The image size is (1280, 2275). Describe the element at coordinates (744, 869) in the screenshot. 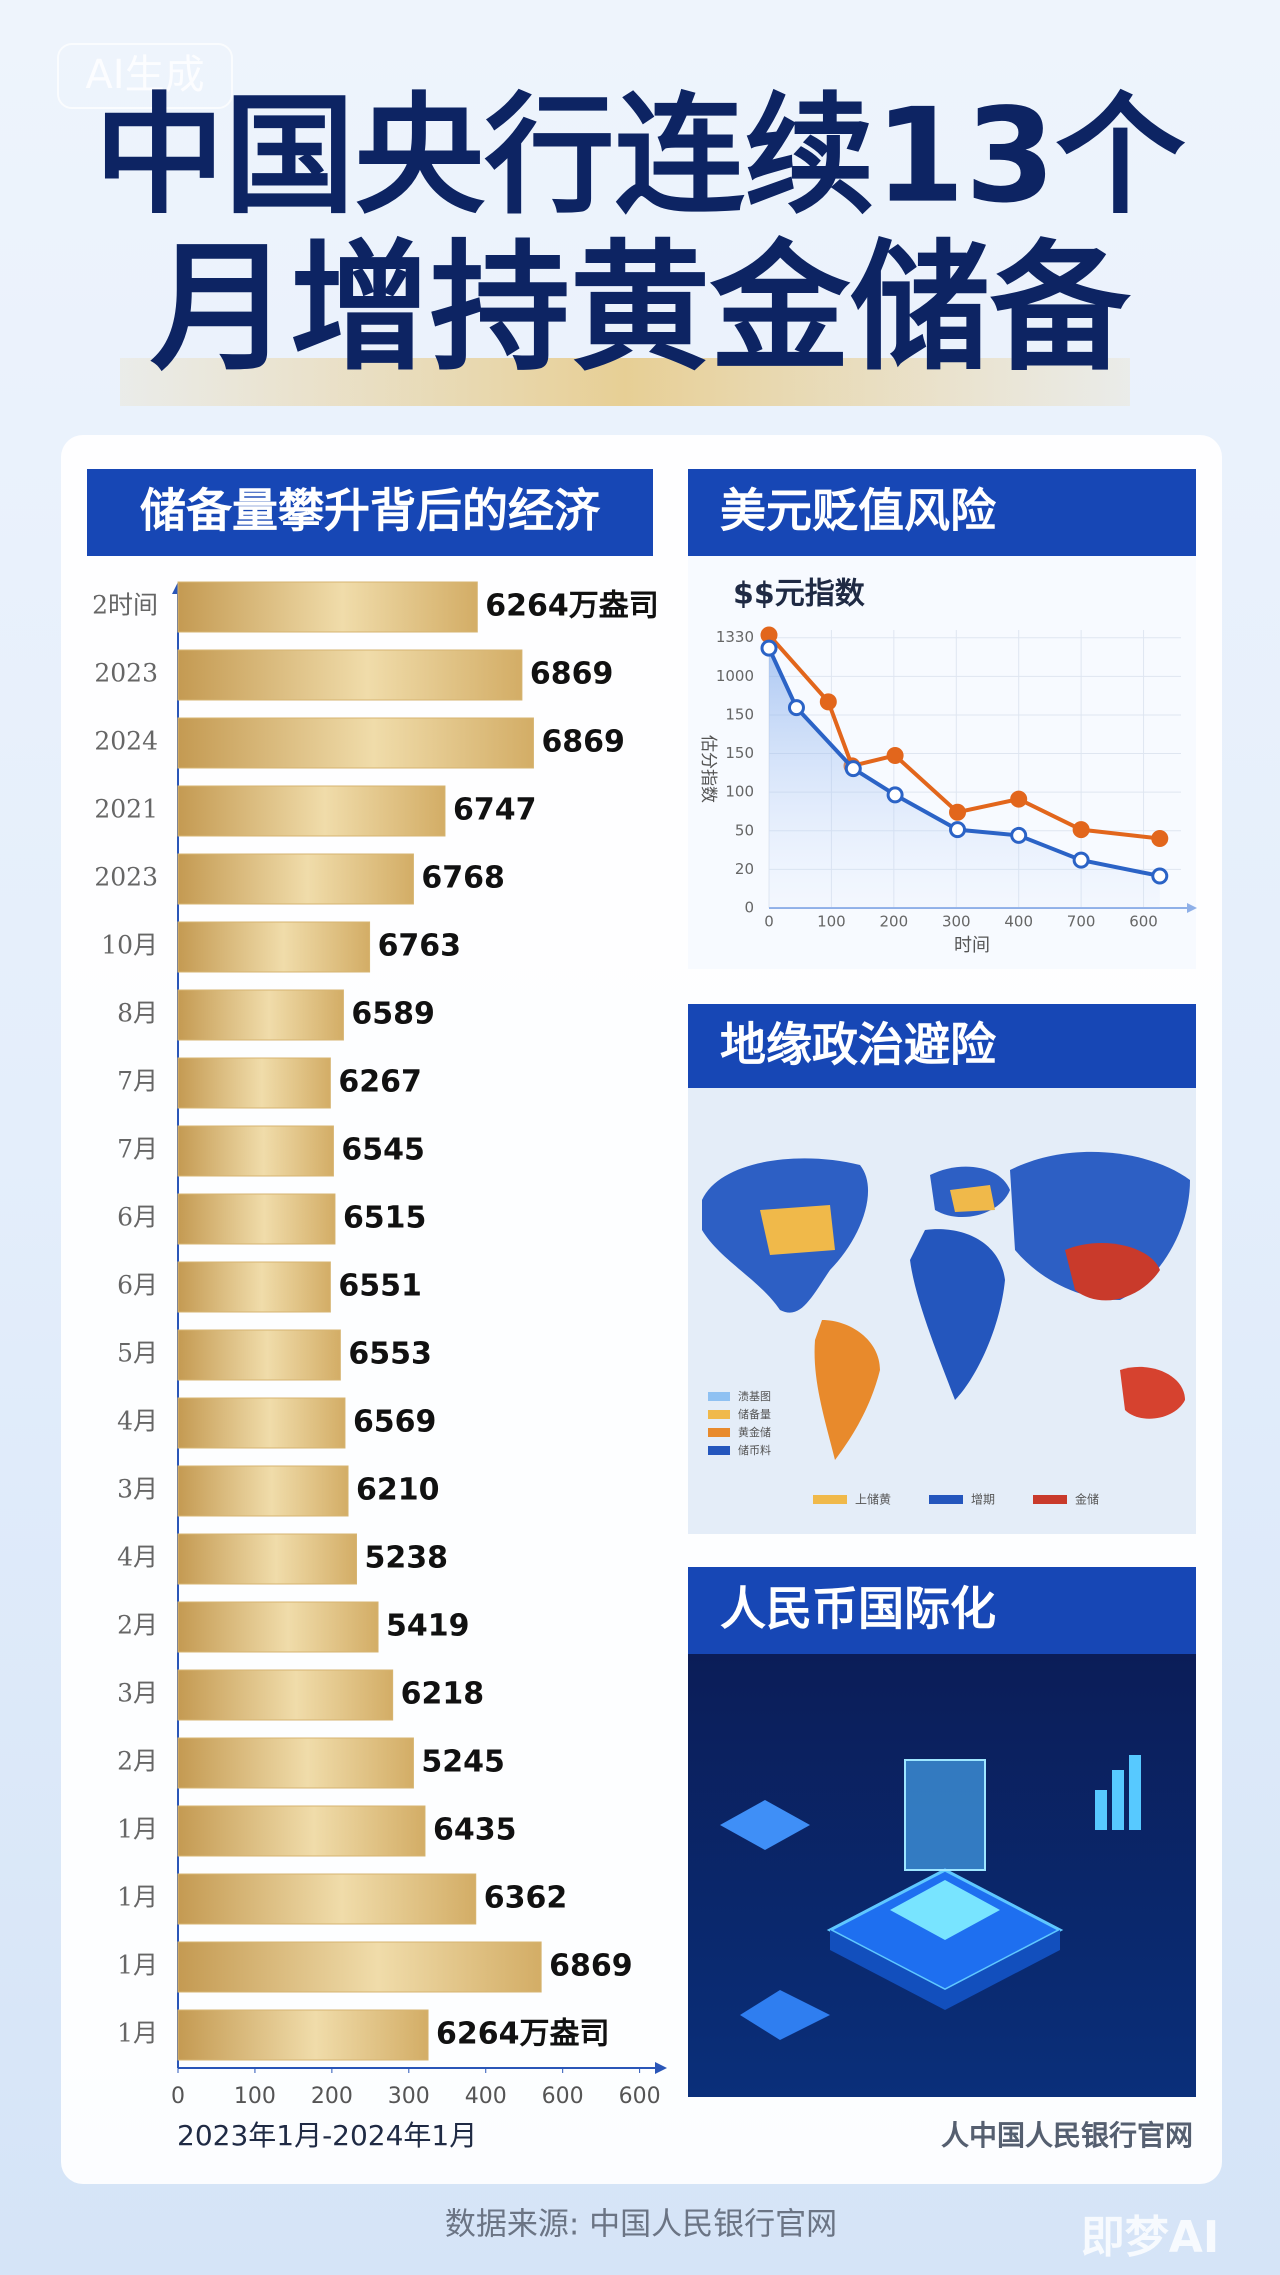

I see `y-tick-label: 20` at that location.